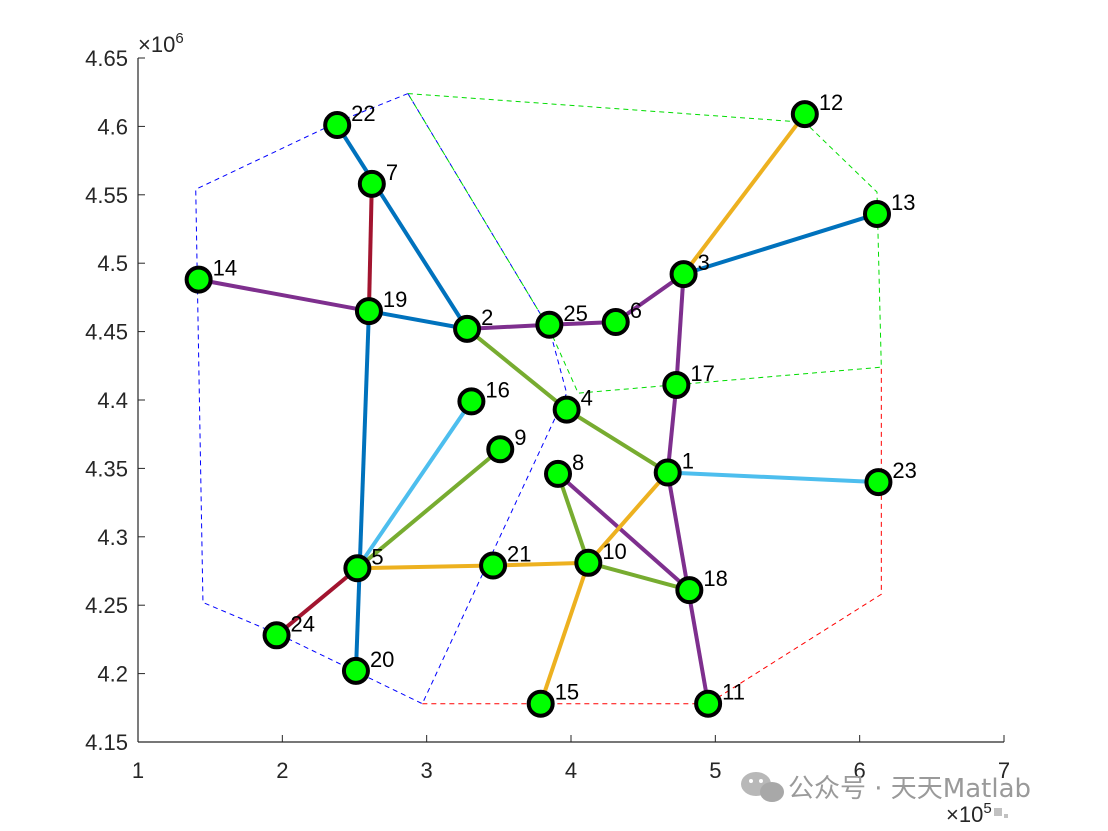 This screenshot has height=831, width=1108. What do you see at coordinates (112, 126) in the screenshot?
I see `y-tick-label: 4.6` at bounding box center [112, 126].